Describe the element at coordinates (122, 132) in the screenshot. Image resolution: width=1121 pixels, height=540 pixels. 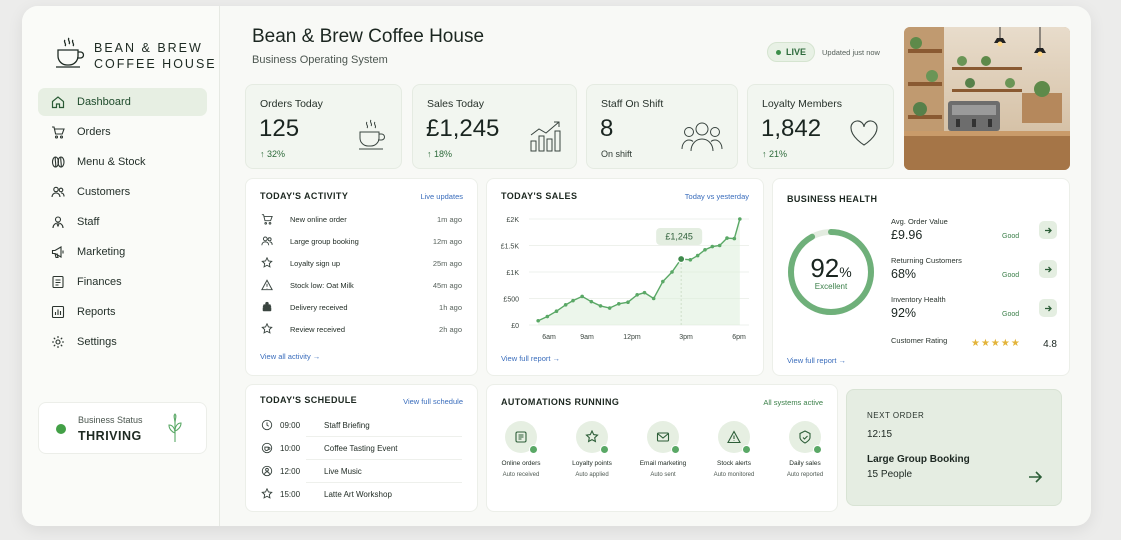
I see `sidebar-item-orders: Orders` at that location.